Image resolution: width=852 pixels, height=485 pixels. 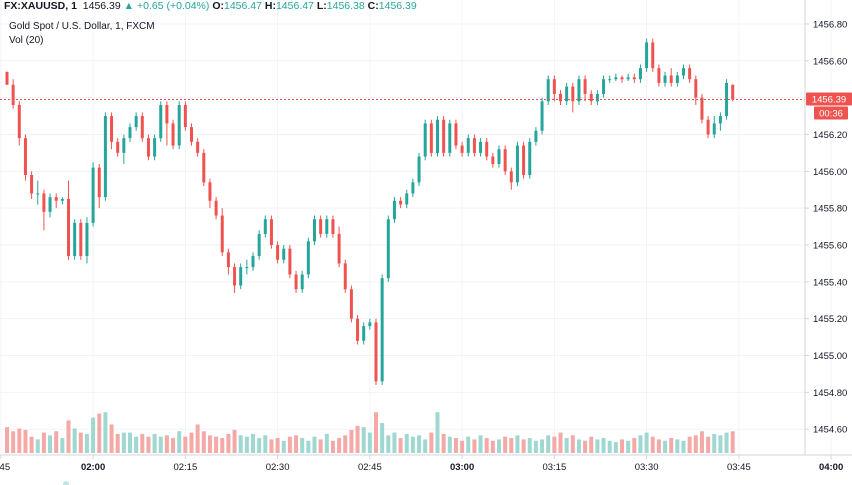 I want to click on countdown-tag-text: 00:36, so click(x=831, y=113).